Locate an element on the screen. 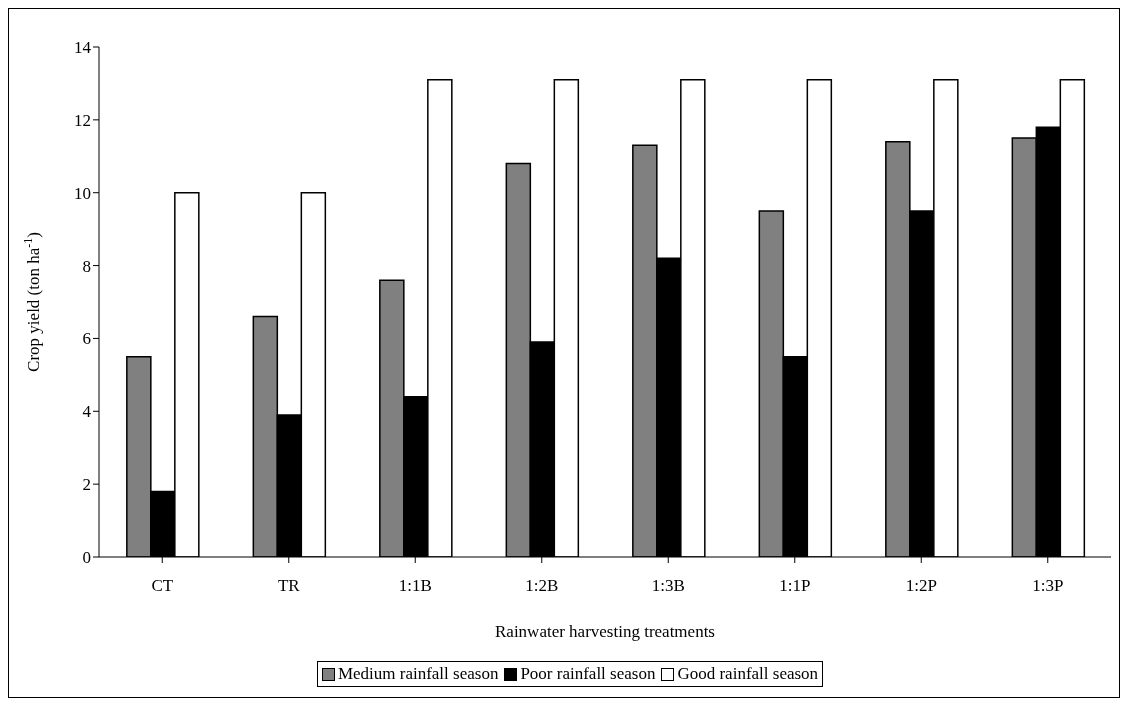 This screenshot has width=1132, height=708. x-tick-label: 1:1B is located at coordinates (415, 586).